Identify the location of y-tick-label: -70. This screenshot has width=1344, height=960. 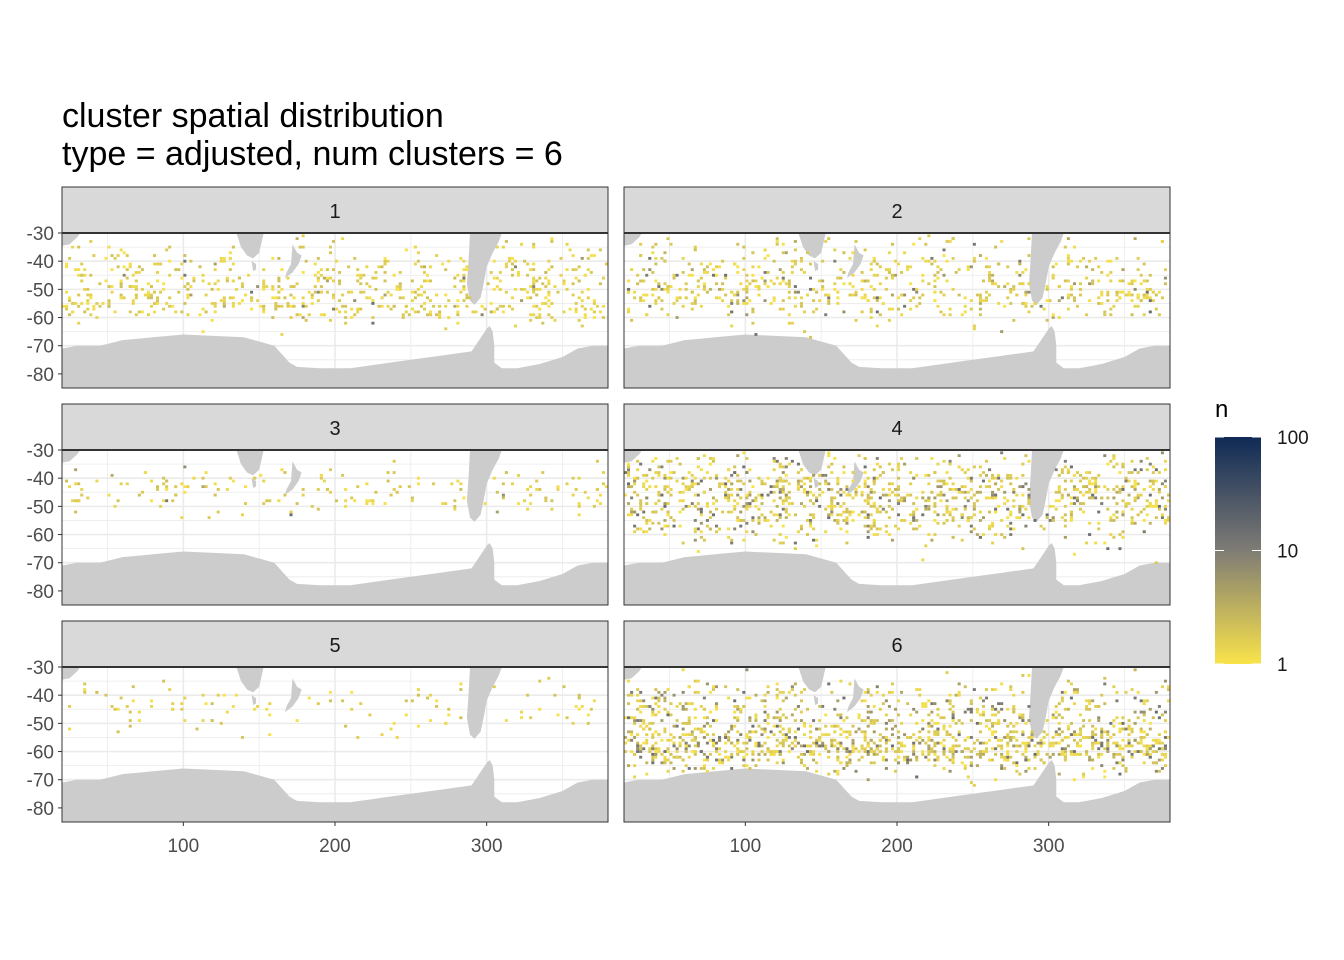
(40, 781).